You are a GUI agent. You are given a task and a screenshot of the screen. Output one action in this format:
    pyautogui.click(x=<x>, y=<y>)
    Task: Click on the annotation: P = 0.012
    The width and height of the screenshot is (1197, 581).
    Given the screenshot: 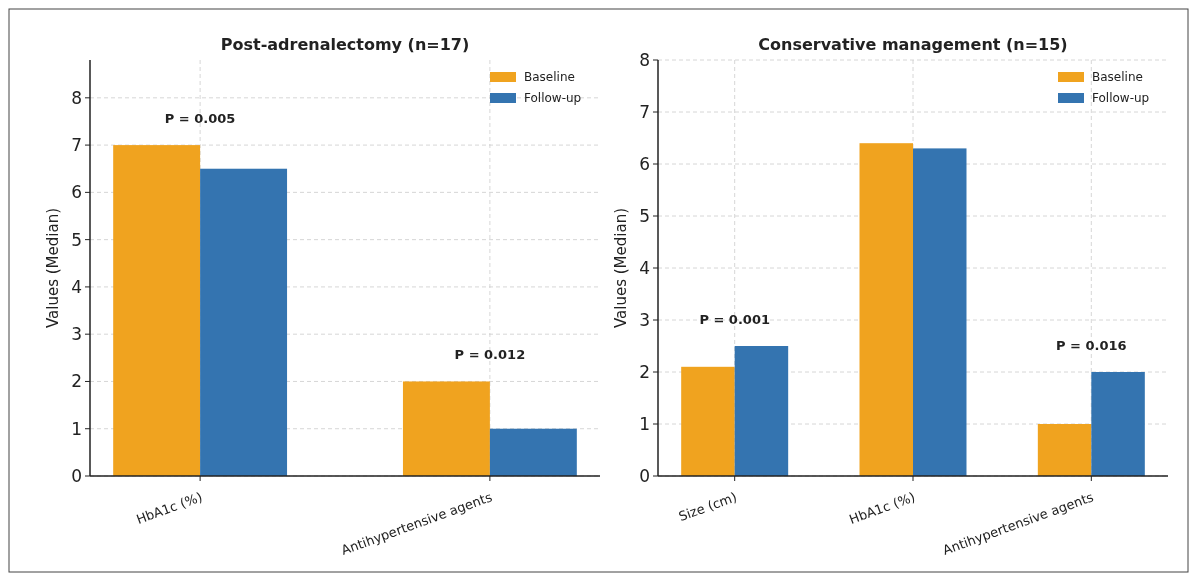 What is the action you would take?
    pyautogui.click(x=490, y=354)
    